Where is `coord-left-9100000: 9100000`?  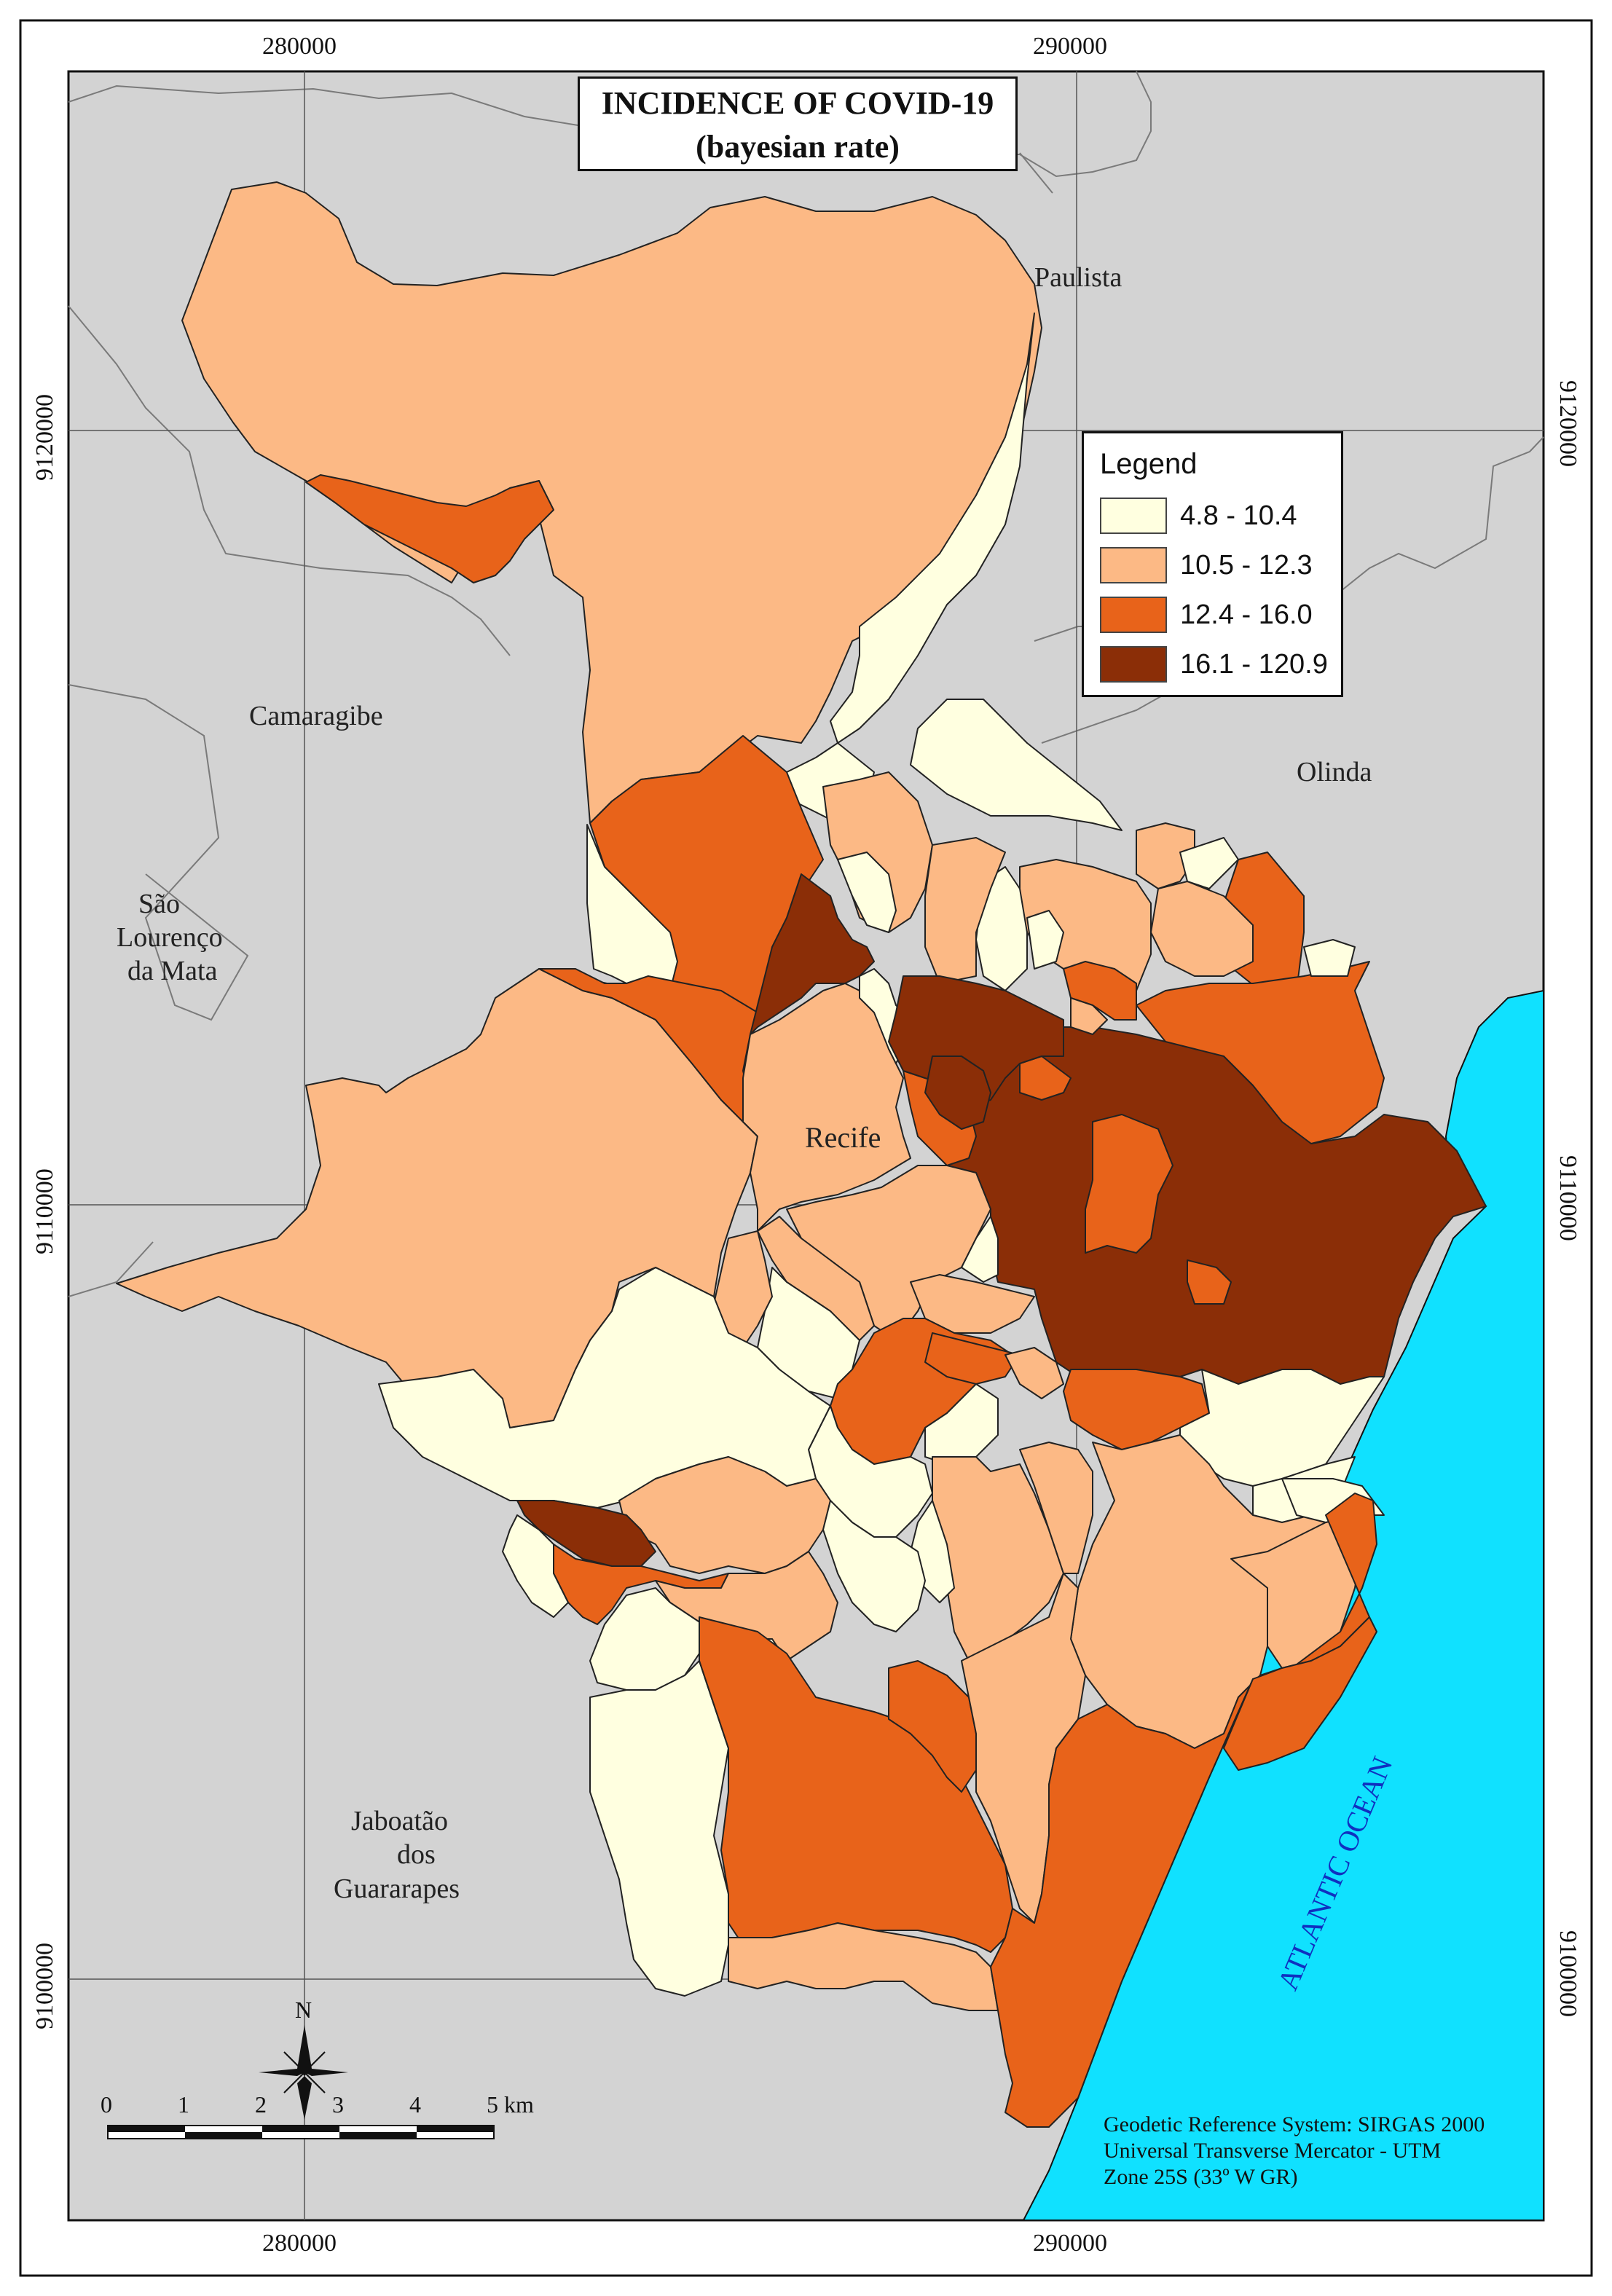
coord-left-9100000: 9100000 is located at coordinates (44, 1986).